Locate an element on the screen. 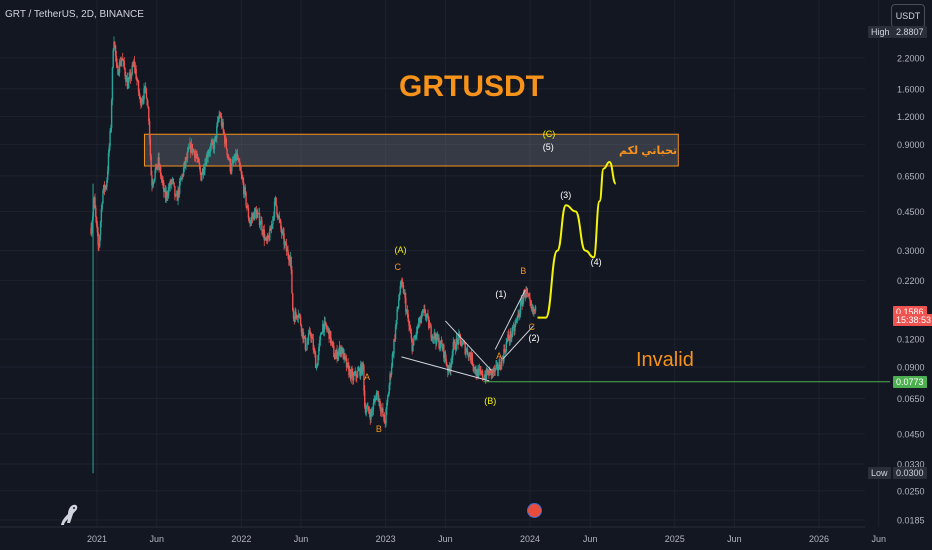  y-tick-label: 0.0250 is located at coordinates (911, 491).